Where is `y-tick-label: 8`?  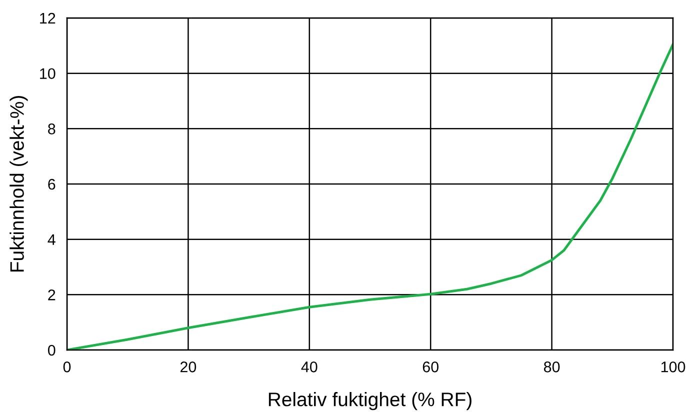
y-tick-label: 8 is located at coordinates (52, 129).